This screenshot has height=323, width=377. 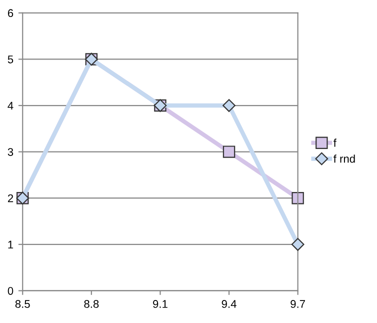 I want to click on legend-label: f rnd, so click(x=344, y=158).